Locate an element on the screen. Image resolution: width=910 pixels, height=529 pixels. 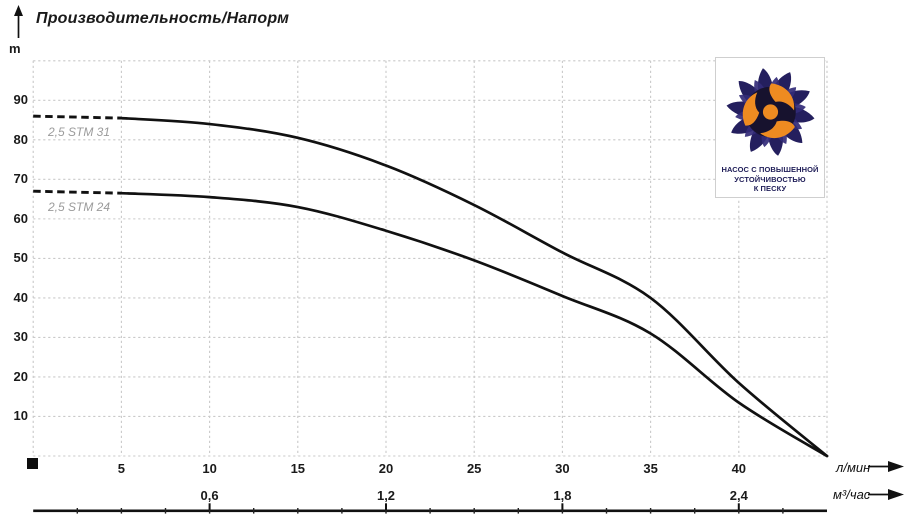
badge-text: НАСОС С ПОВЫШЕННОЙ УСТОЙЧИВОСТЬЮ К ПЕСКУ is located at coordinates (770, 179).